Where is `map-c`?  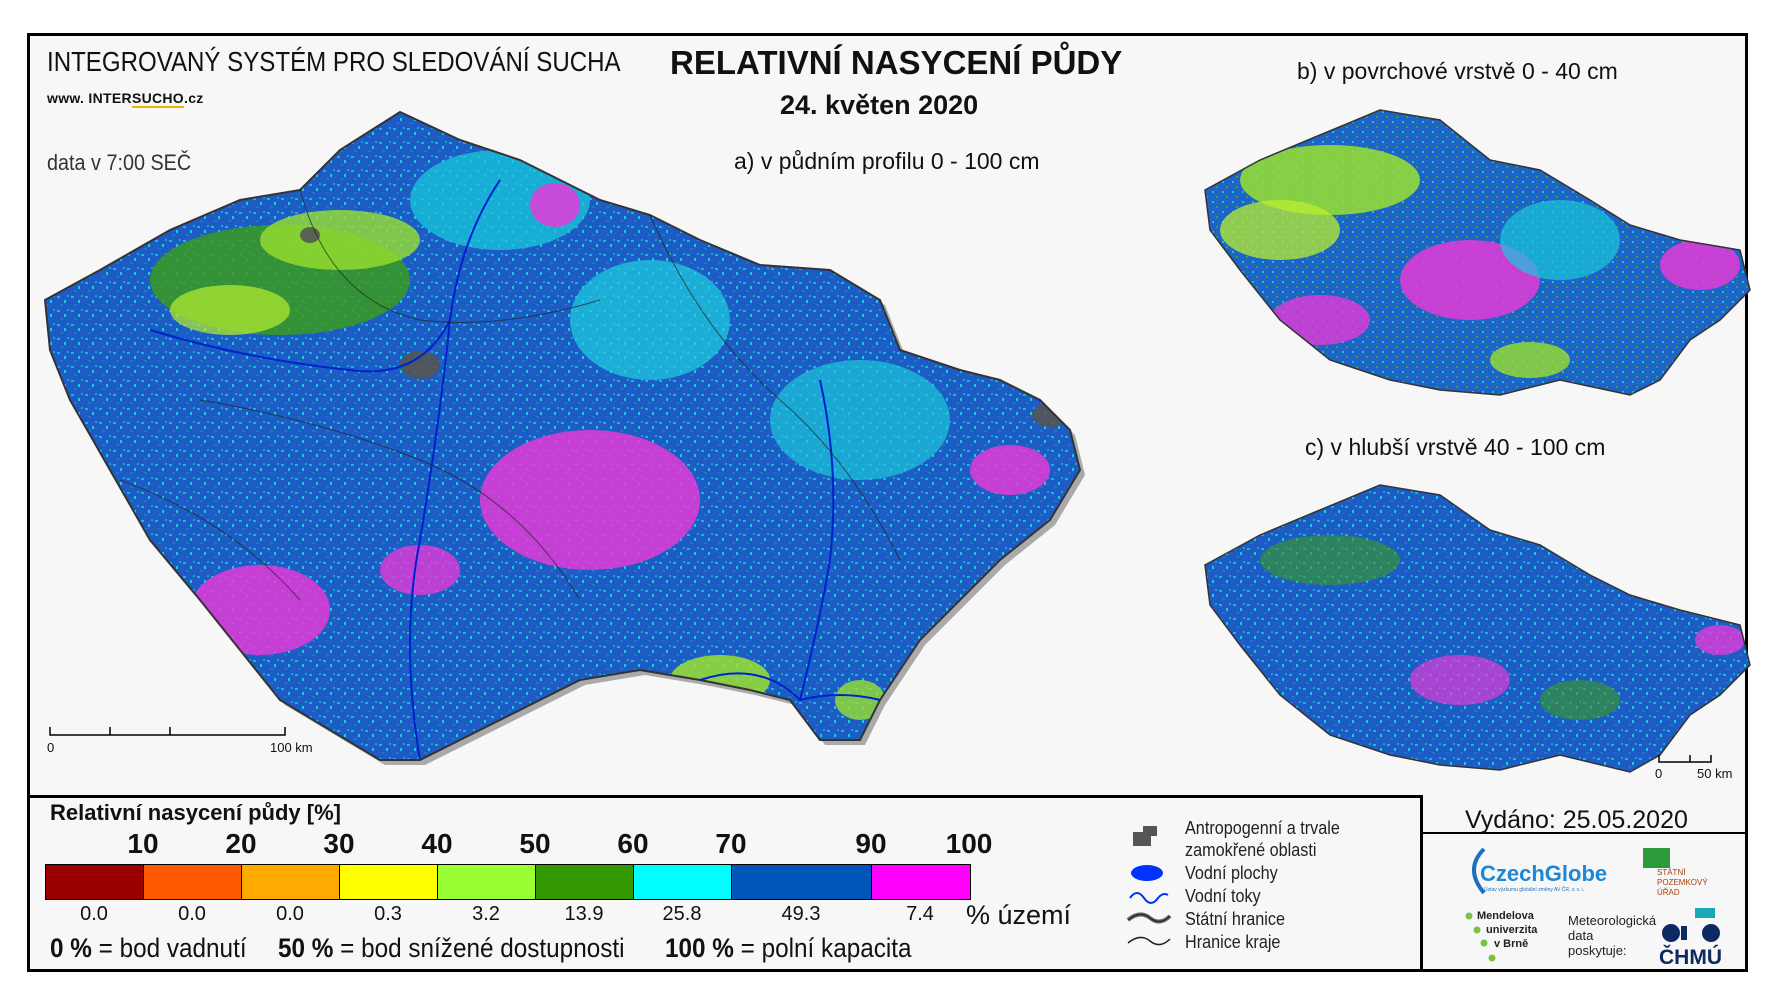
map-c is located at coordinates (1477, 628).